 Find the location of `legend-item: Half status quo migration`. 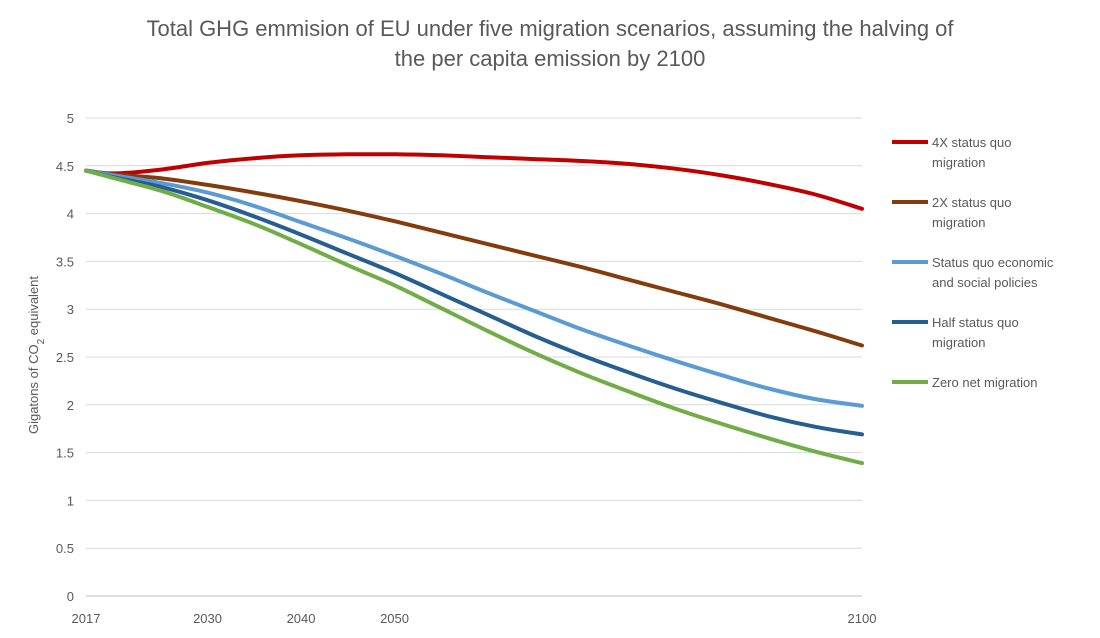

legend-item: Half status quo migration is located at coordinates (955, 332).